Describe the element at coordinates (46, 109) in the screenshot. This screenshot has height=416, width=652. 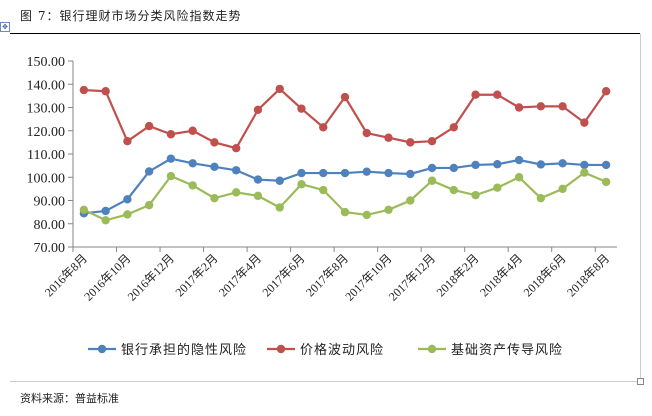
I see `y-tick-label: 130.00` at that location.